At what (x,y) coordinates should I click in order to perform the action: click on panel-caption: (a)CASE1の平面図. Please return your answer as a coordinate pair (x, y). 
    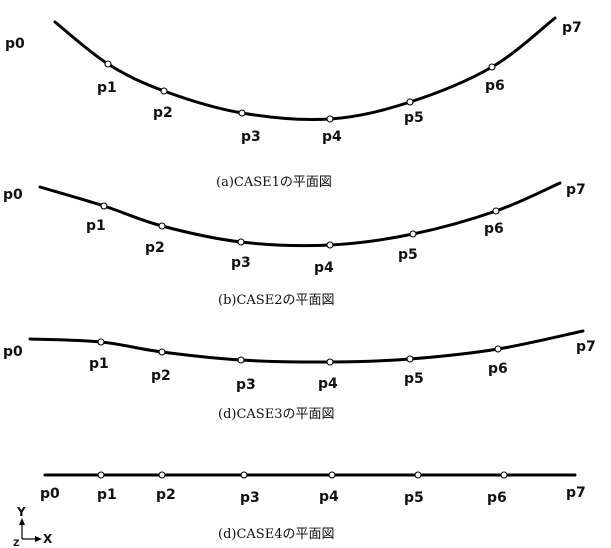
    Looking at the image, I should click on (274, 182).